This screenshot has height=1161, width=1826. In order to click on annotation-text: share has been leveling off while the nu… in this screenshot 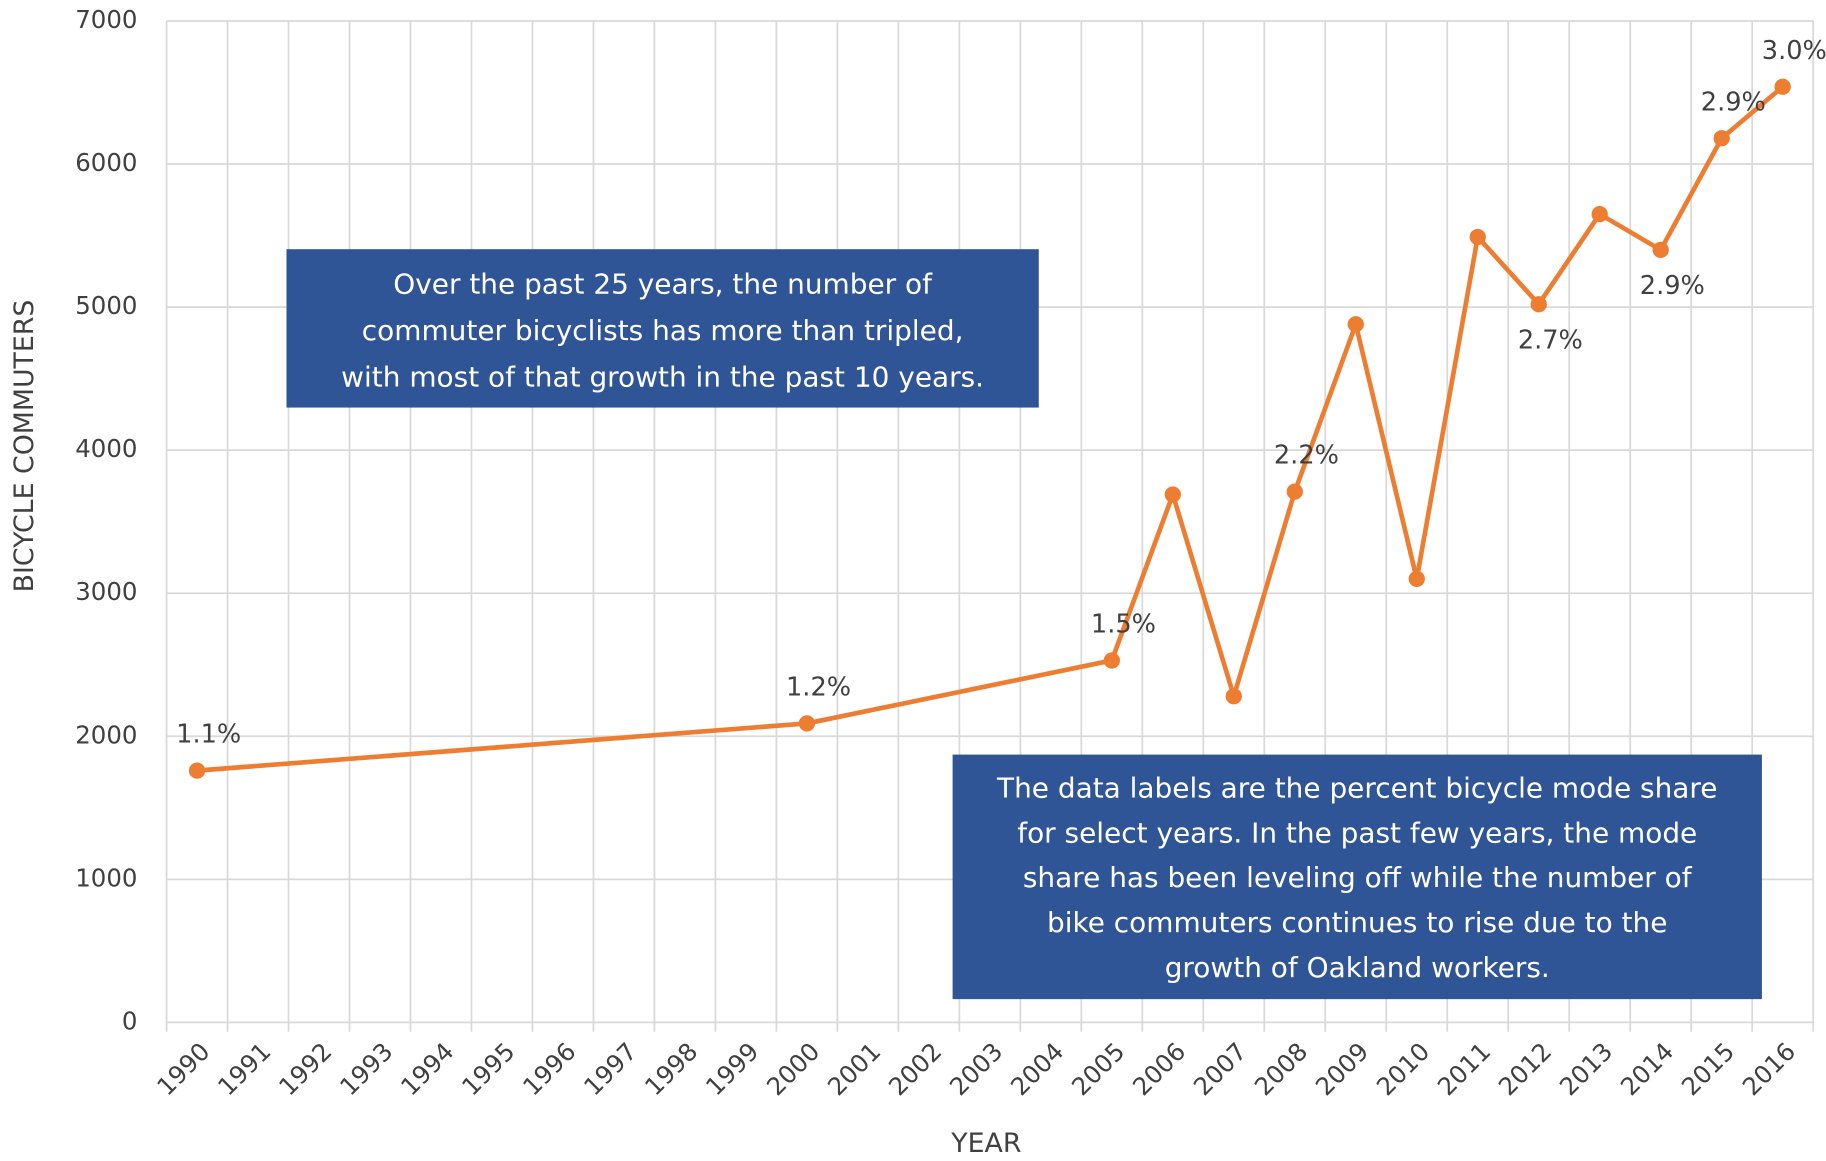, I will do `click(1358, 877)`.